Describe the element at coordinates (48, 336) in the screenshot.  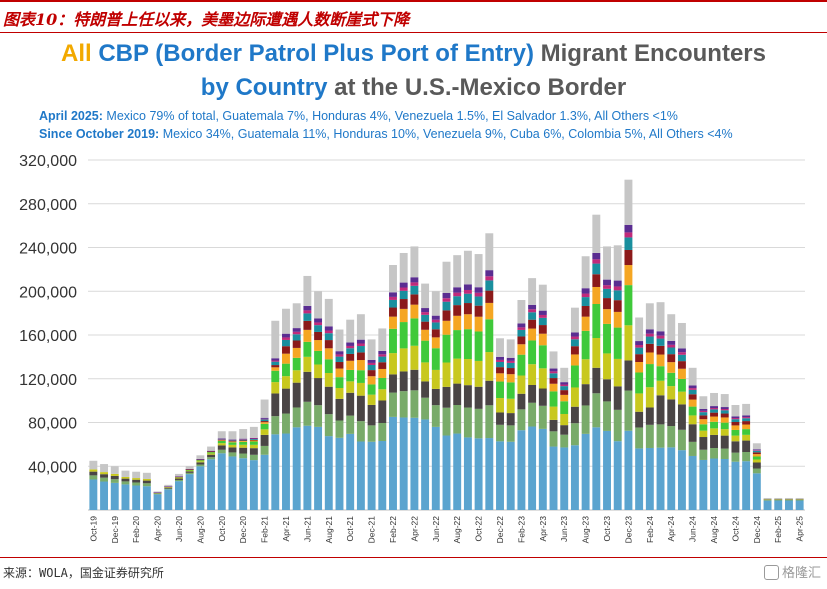
I see `y-tick-label: 160,000` at that location.